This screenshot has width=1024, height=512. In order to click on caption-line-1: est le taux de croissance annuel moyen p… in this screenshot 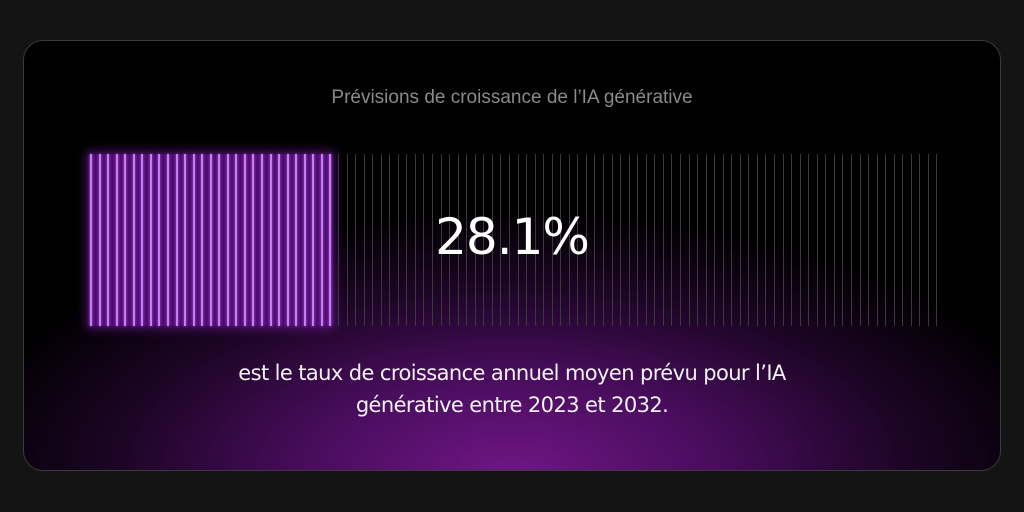, I will do `click(512, 373)`.